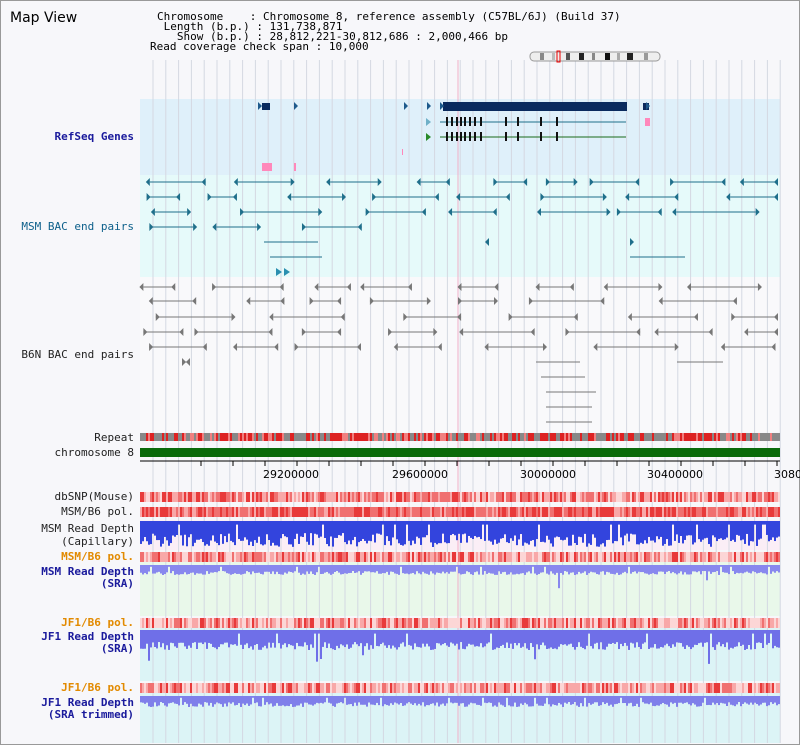  Describe the element at coordinates (114, 437) in the screenshot. I see `track-label-repeat: Repeat` at that location.